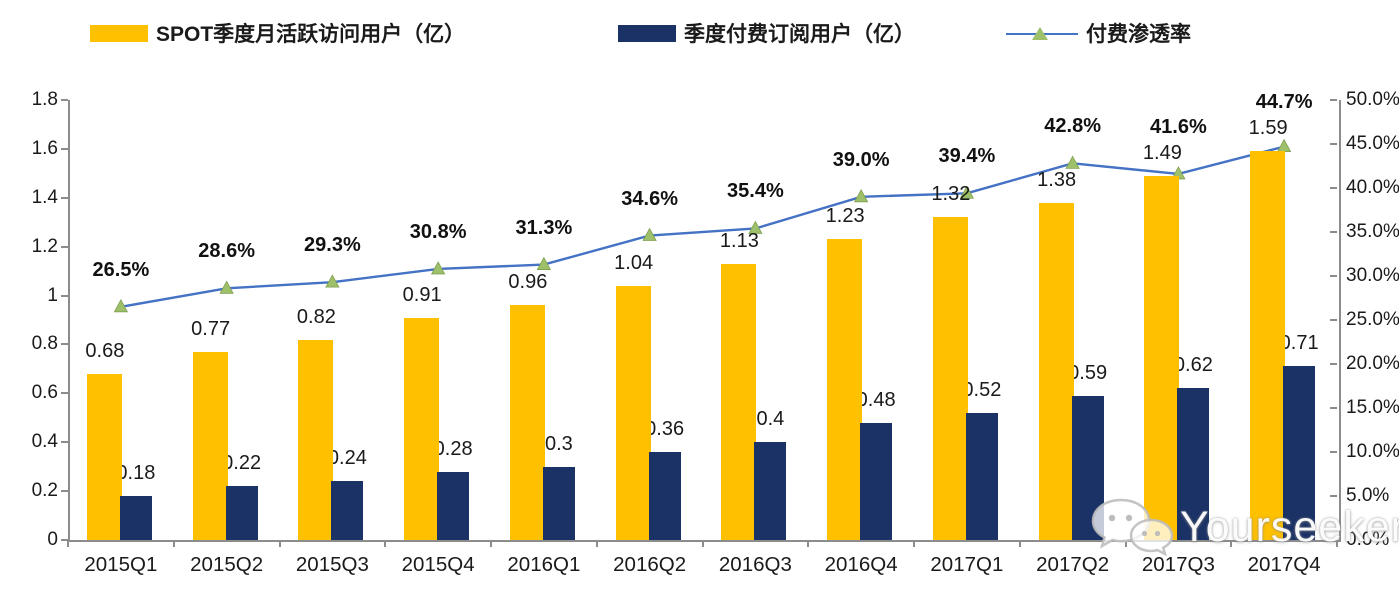 The image size is (1399, 596). What do you see at coordinates (527, 422) in the screenshot?
I see `mau-bar-2016Q1` at bounding box center [527, 422].